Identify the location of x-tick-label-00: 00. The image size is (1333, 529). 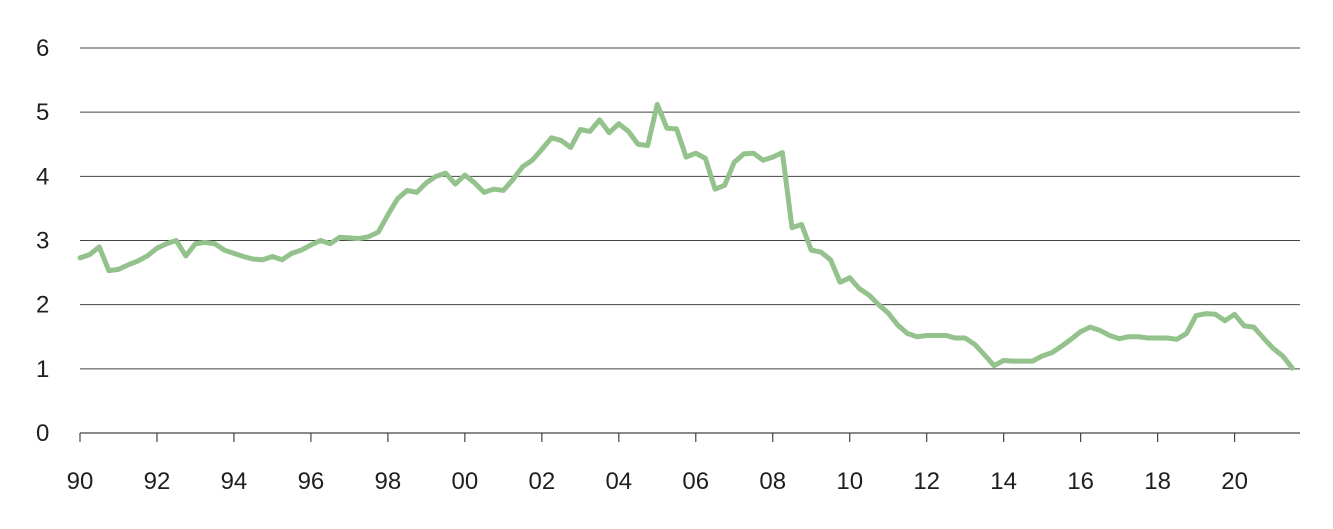
(465, 481).